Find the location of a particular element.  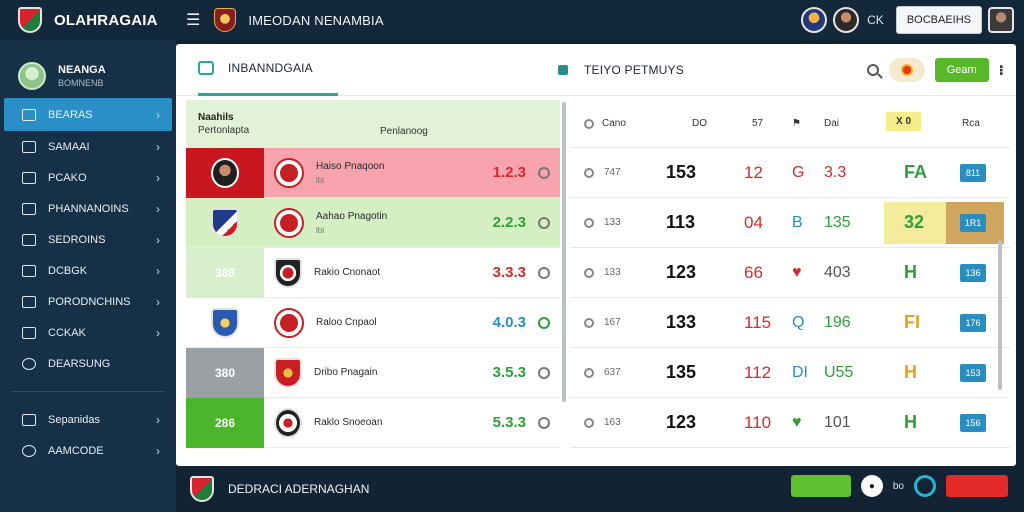

sidebar-item-1: SAMAAI › is located at coordinates (88, 146).